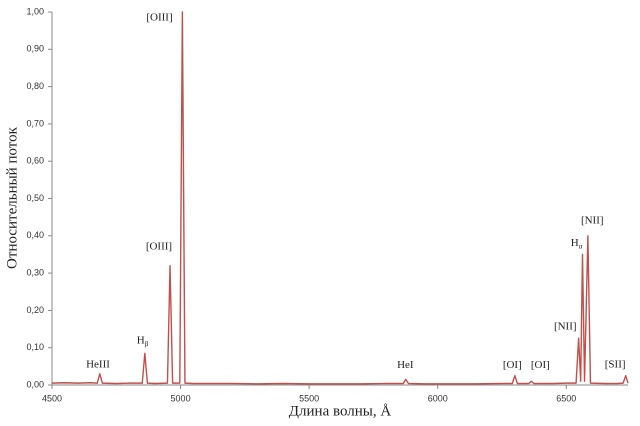  I want to click on y-tick-label: 0,20, so click(35, 310).